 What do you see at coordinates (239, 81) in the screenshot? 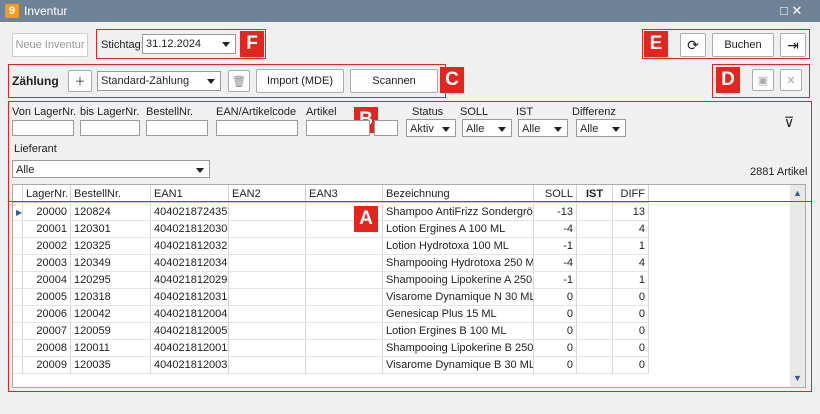
I see `delete-button: 🗑` at bounding box center [239, 81].